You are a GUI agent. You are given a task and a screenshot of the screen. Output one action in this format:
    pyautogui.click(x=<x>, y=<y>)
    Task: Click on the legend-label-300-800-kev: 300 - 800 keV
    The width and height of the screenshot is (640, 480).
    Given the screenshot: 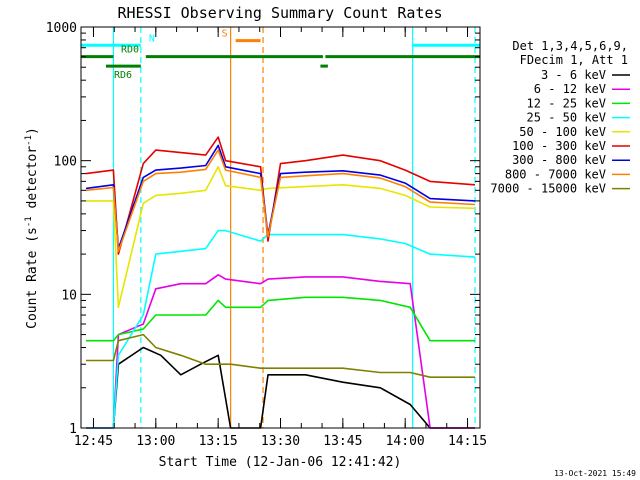 What is the action you would take?
    pyautogui.click(x=559, y=160)
    